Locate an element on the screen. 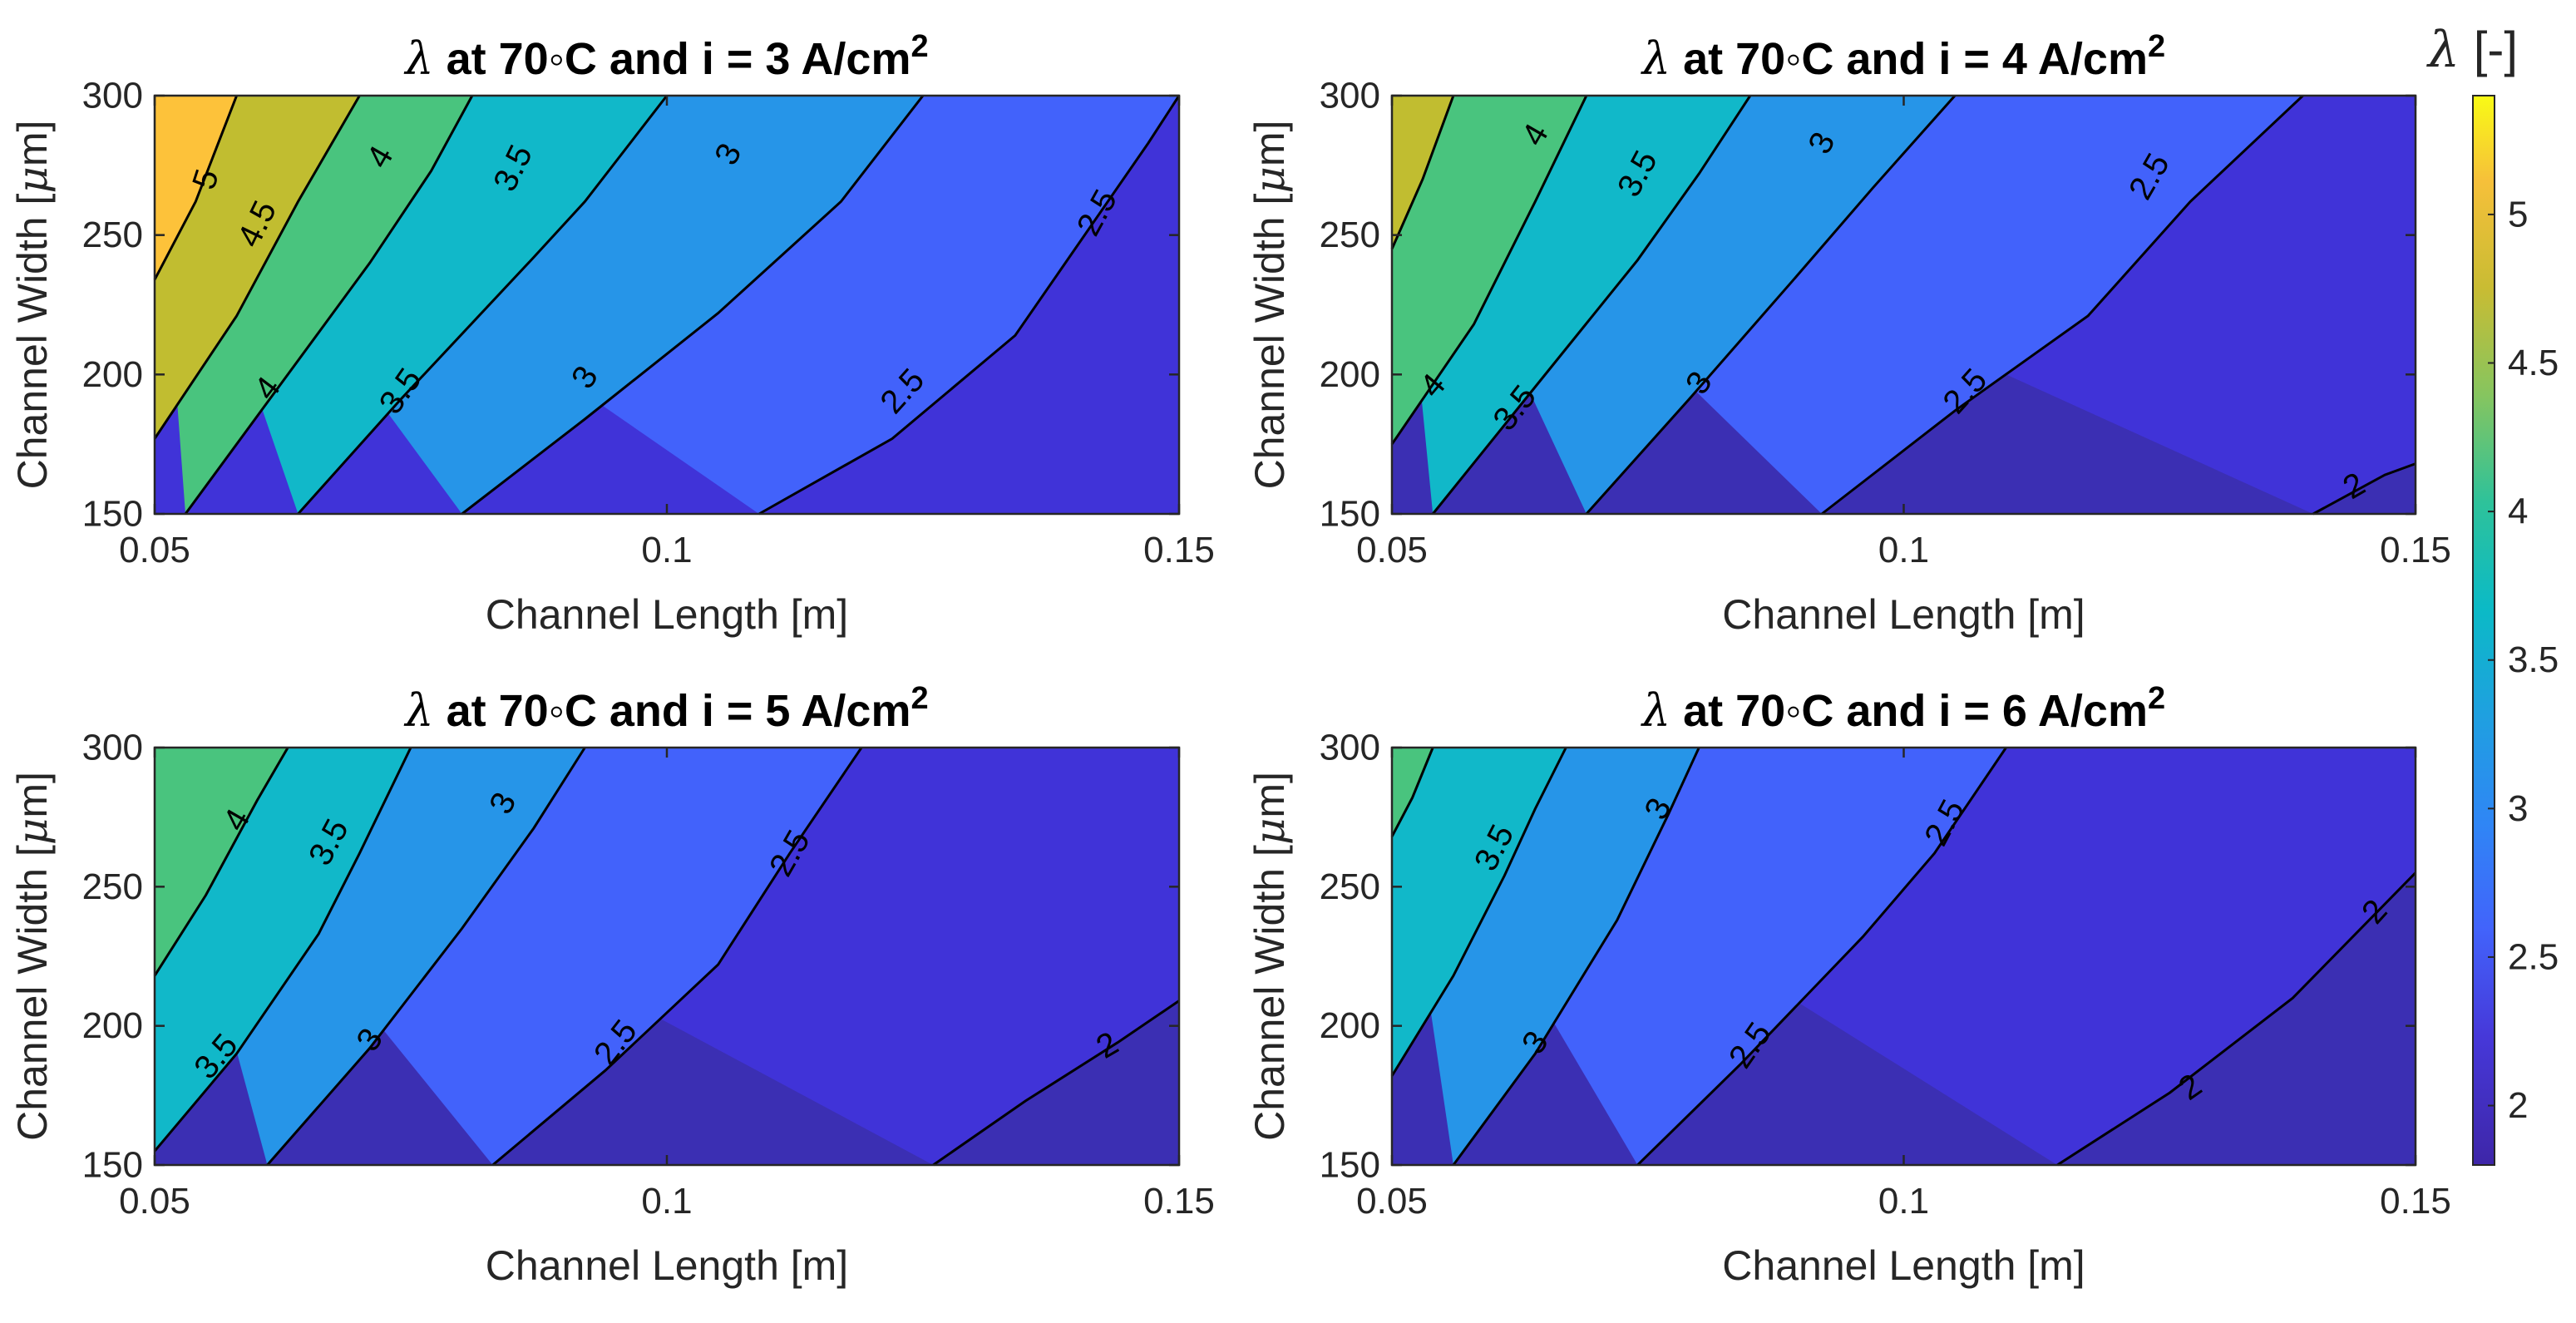 The height and width of the screenshot is (1323, 2576). colorbar-title: λ [-] is located at coordinates (2472, 50).